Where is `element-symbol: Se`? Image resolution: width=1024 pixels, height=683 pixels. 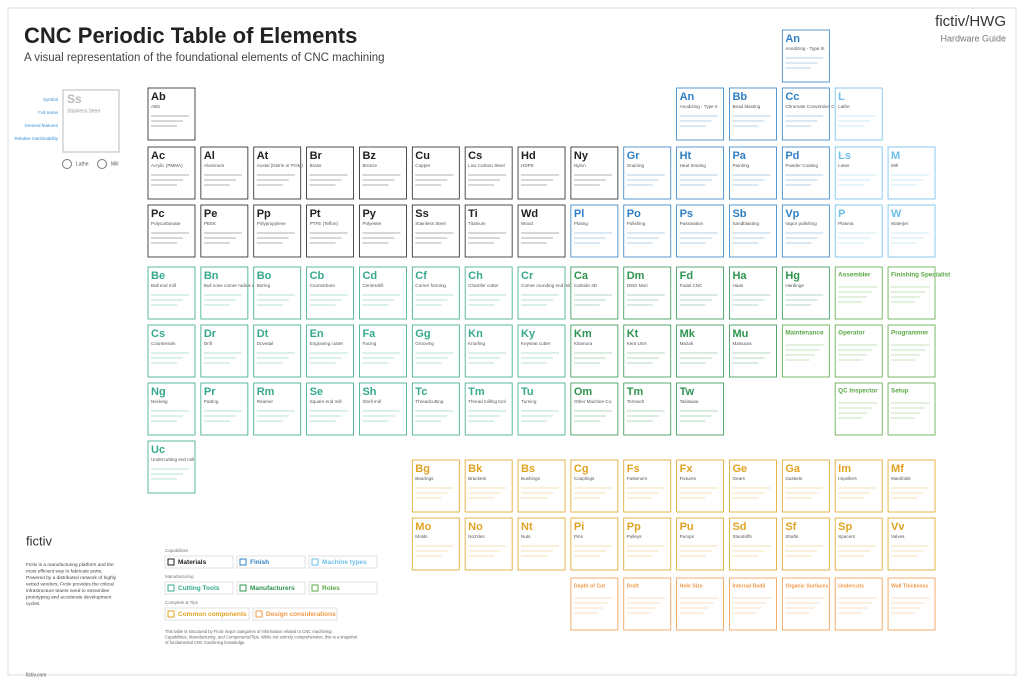
element-symbol: Se is located at coordinates (316, 392).